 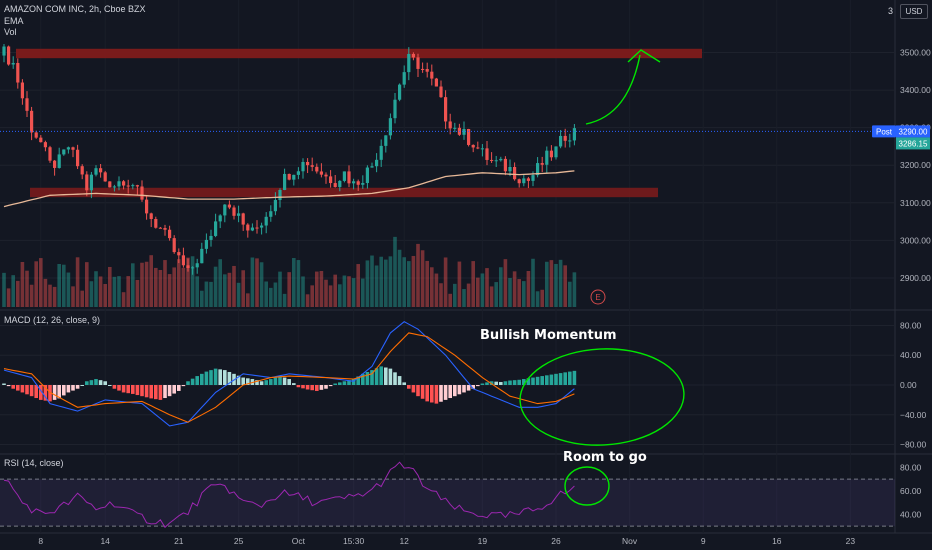 What do you see at coordinates (911, 325) in the screenshot?
I see `macd-tick-label: 80.00` at bounding box center [911, 325].